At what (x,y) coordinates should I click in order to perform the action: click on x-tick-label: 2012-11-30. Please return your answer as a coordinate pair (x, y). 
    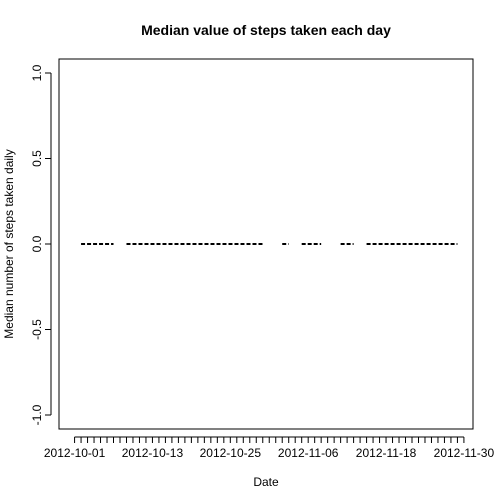
    Looking at the image, I should click on (464, 453).